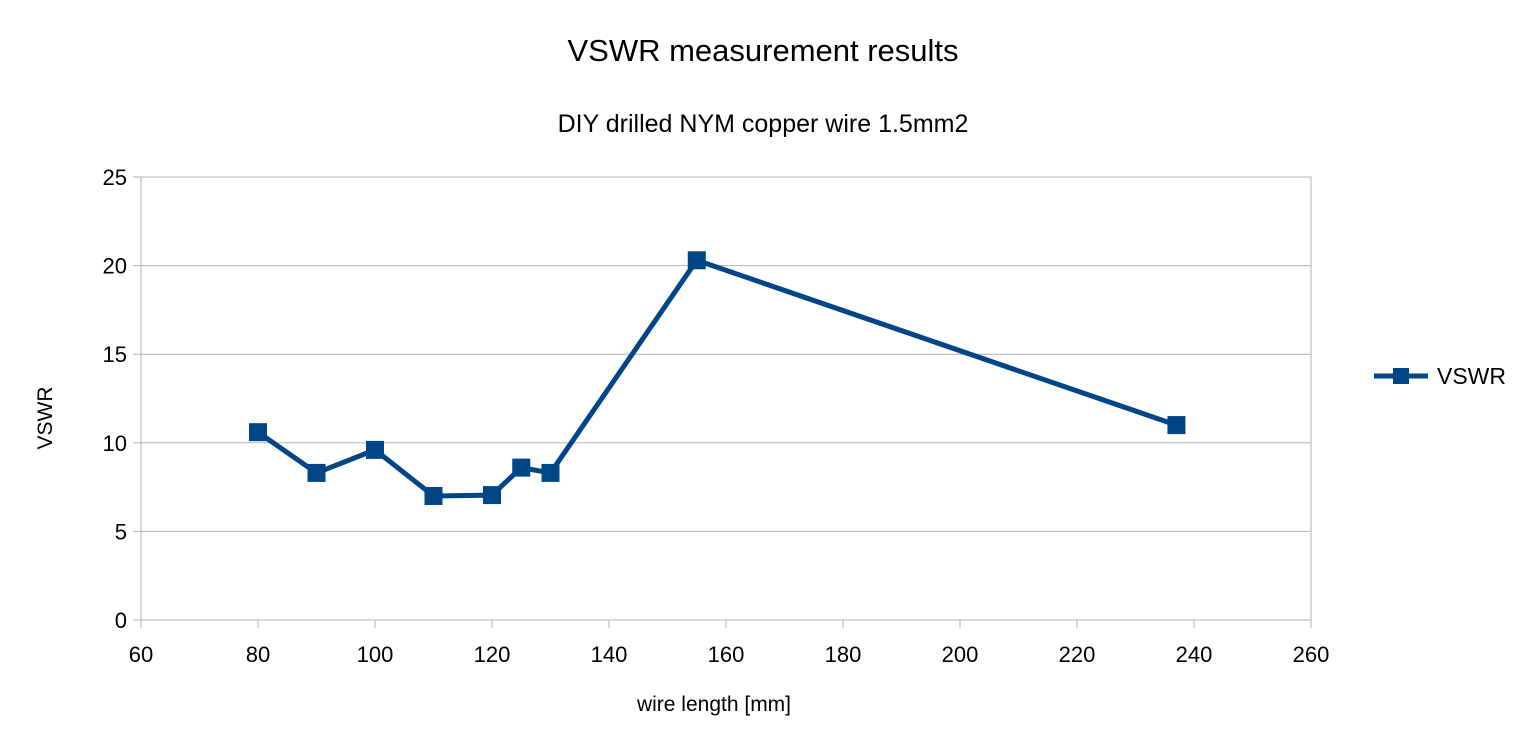 Image resolution: width=1526 pixels, height=753 pixels. I want to click on x-tick-label: 160, so click(726, 654).